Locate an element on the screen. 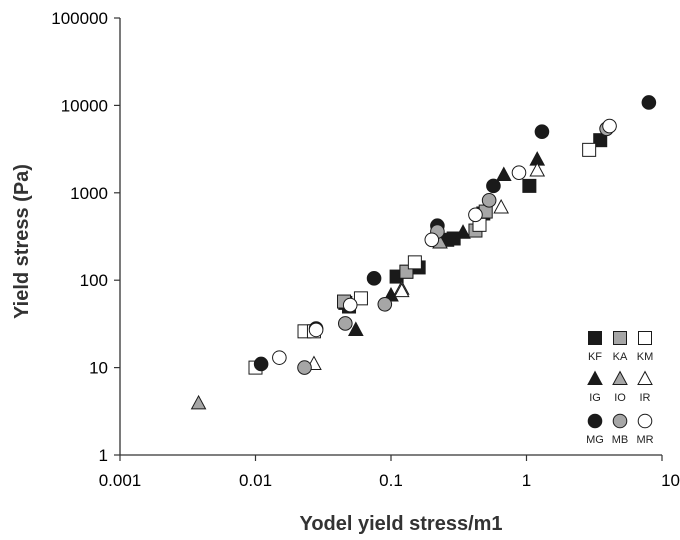  legend-marker-mr is located at coordinates (645, 421).